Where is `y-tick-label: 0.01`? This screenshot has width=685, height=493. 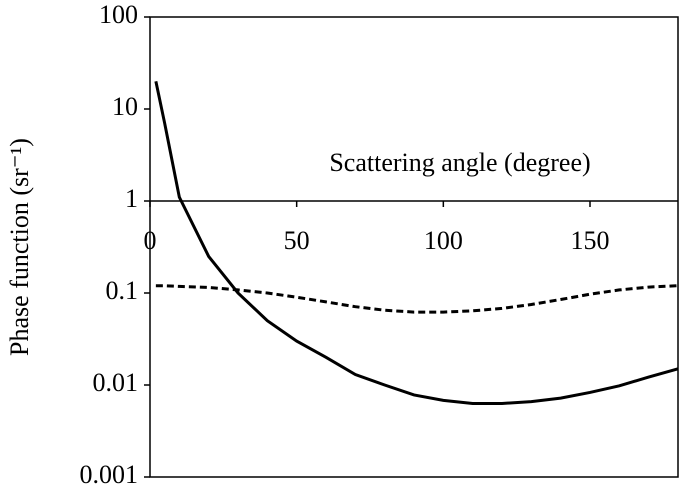
y-tick-label: 0.01 is located at coordinates (116, 382).